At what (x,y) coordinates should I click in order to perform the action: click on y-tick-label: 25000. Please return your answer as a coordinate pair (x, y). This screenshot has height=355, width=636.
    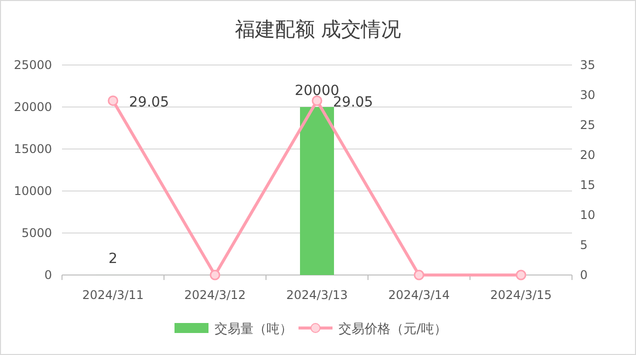
    Looking at the image, I should click on (33, 65).